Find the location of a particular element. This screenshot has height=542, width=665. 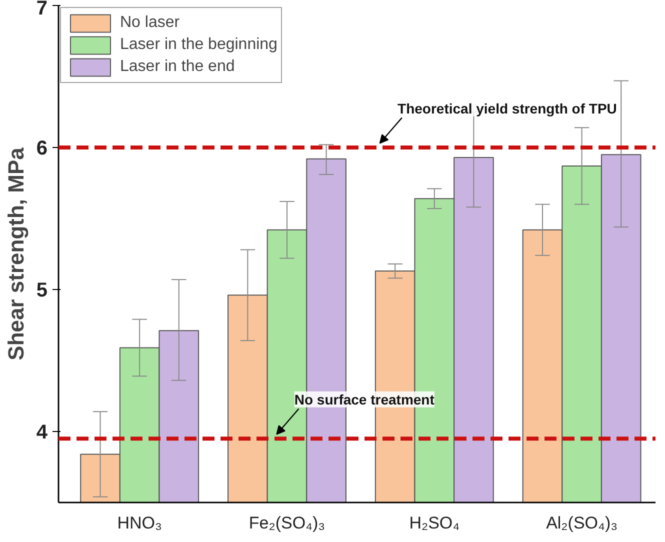

y-axis-title: Shear strength, MPa is located at coordinates (15, 253).